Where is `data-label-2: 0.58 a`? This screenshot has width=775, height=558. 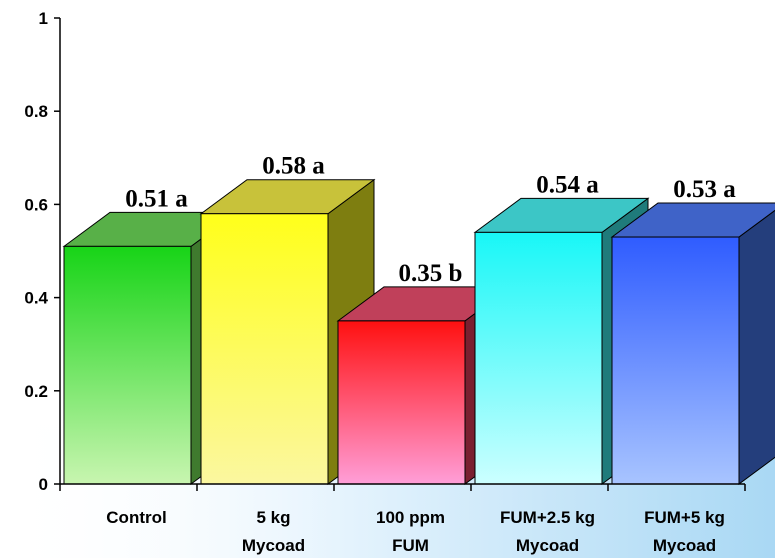 data-label-2: 0.58 a is located at coordinates (293, 166).